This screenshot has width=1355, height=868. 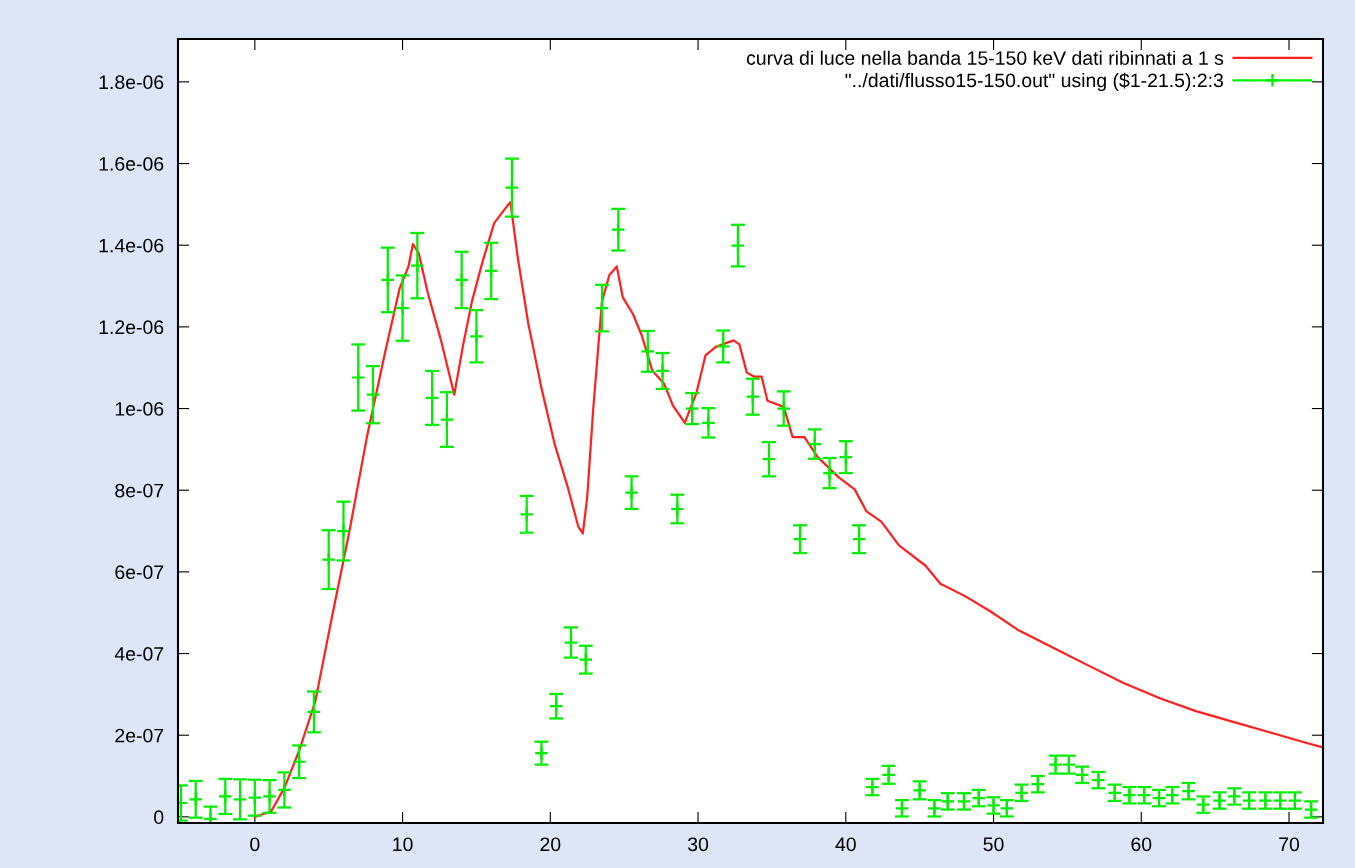 What do you see at coordinates (1289, 844) in the screenshot?
I see `x-tick-label: 70` at bounding box center [1289, 844].